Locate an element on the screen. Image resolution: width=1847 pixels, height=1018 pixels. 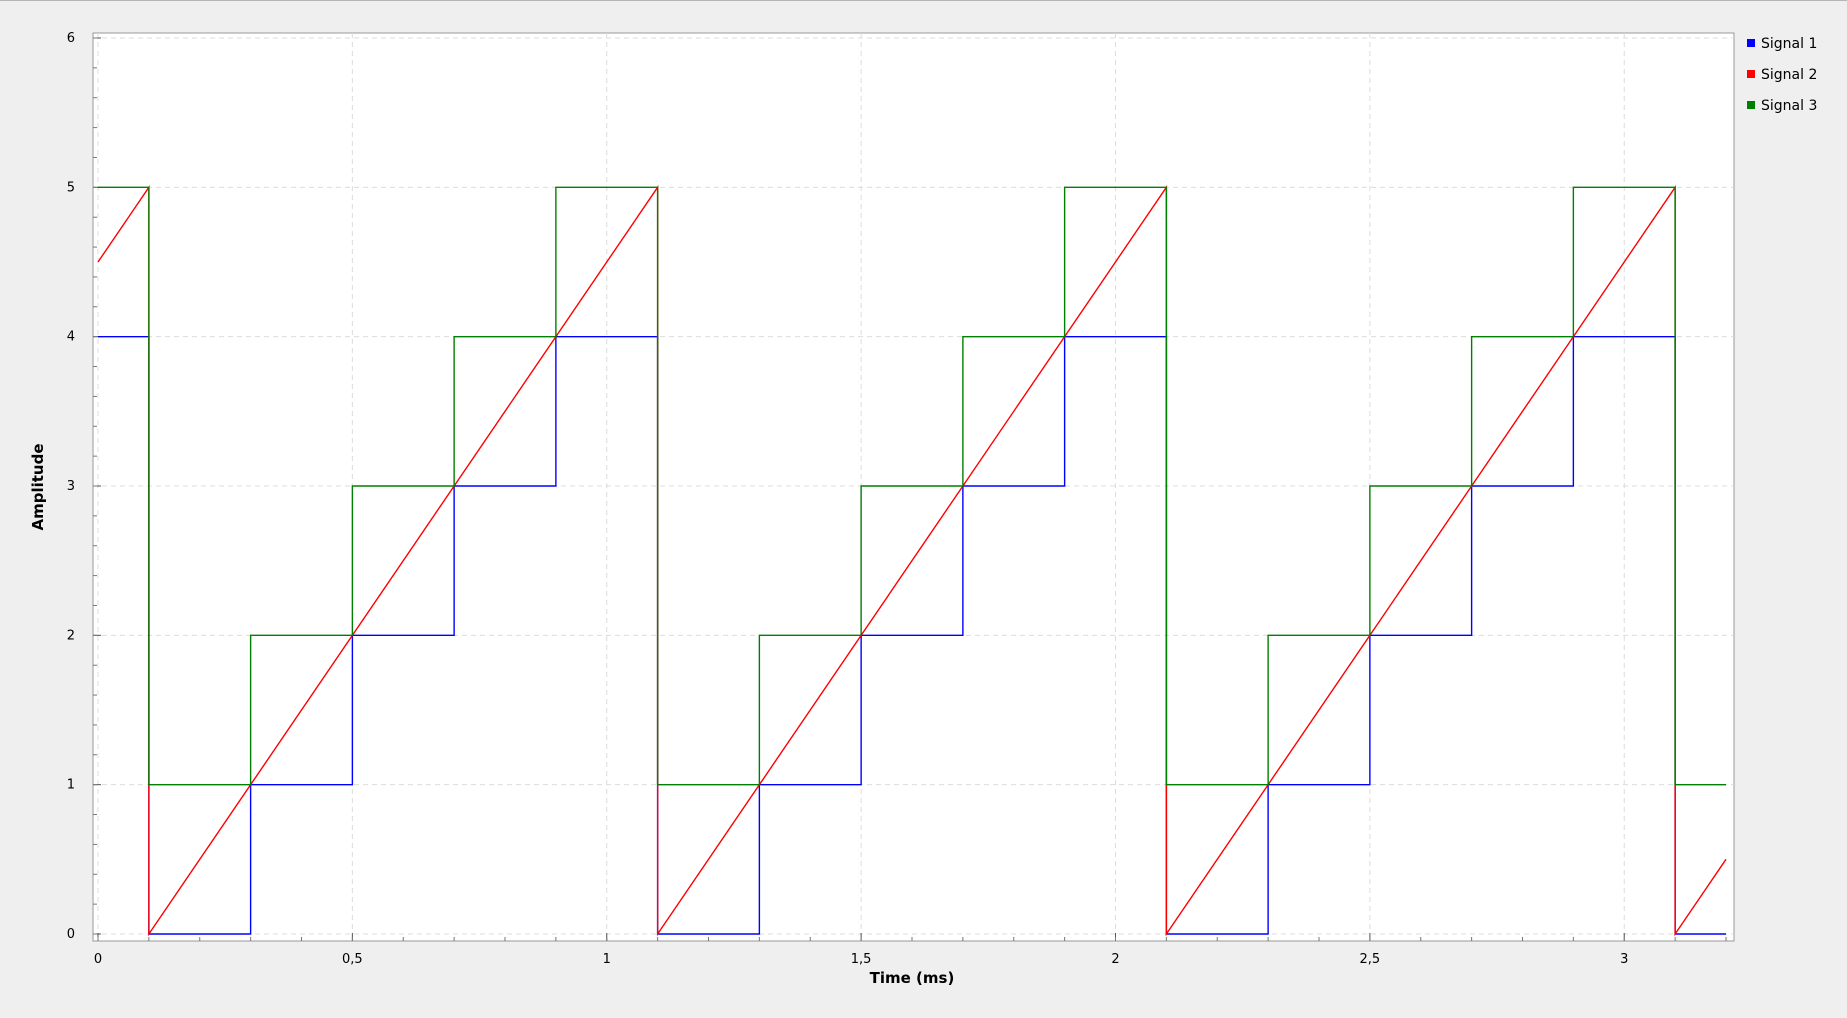
legend-item-2: Signal 2 is located at coordinates (1782, 75).